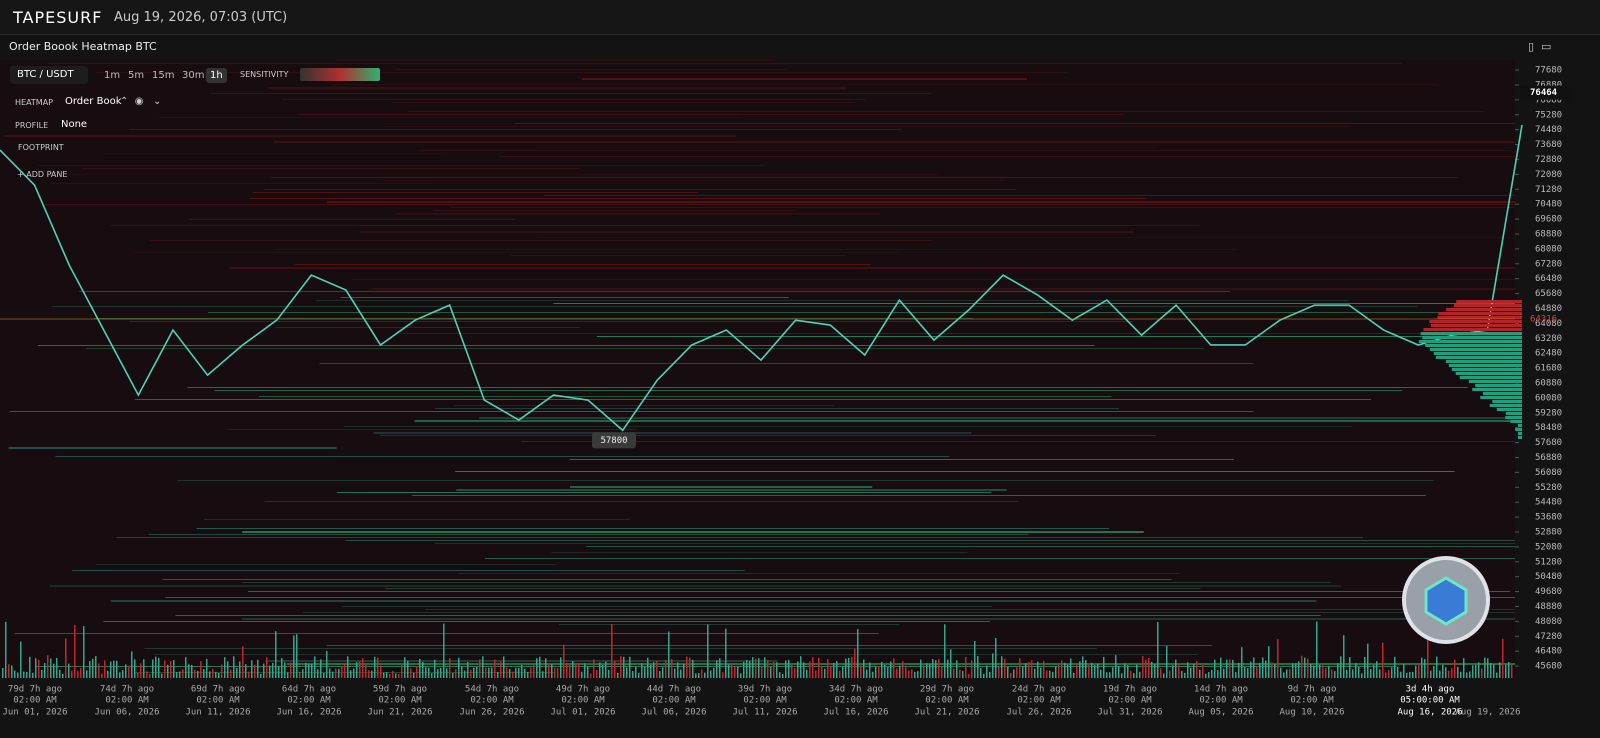 The image size is (1600, 738). I want to click on sensitivity-slider, so click(340, 74).